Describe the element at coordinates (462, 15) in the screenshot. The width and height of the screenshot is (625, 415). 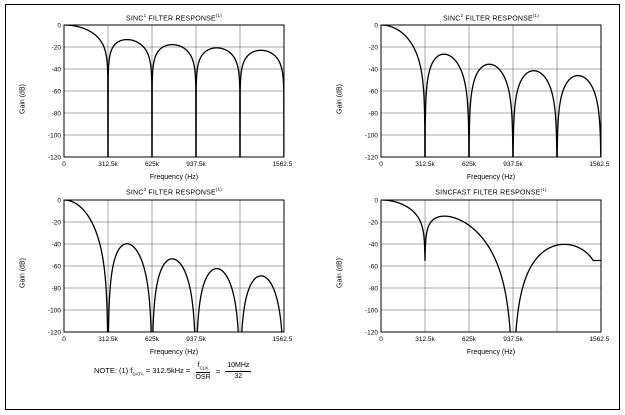
I see `chart-title-exponent: 2` at that location.